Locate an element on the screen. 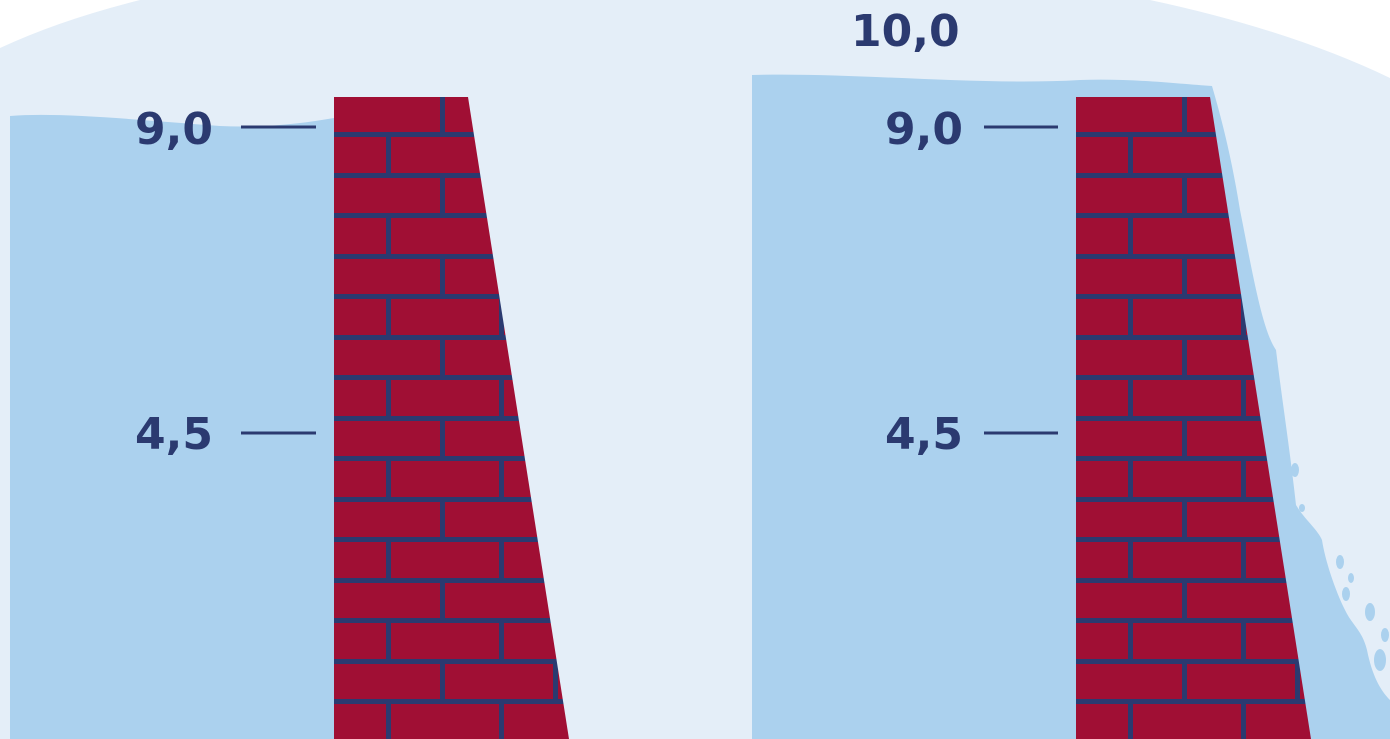 This screenshot has height=739, width=1390. background-corner-right is located at coordinates (1270, 39).